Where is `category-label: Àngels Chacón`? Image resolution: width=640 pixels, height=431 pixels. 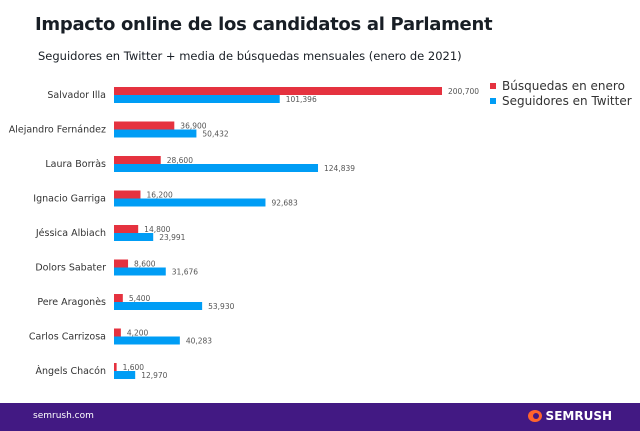
category-label: Àngels Chacón is located at coordinates (70, 371).